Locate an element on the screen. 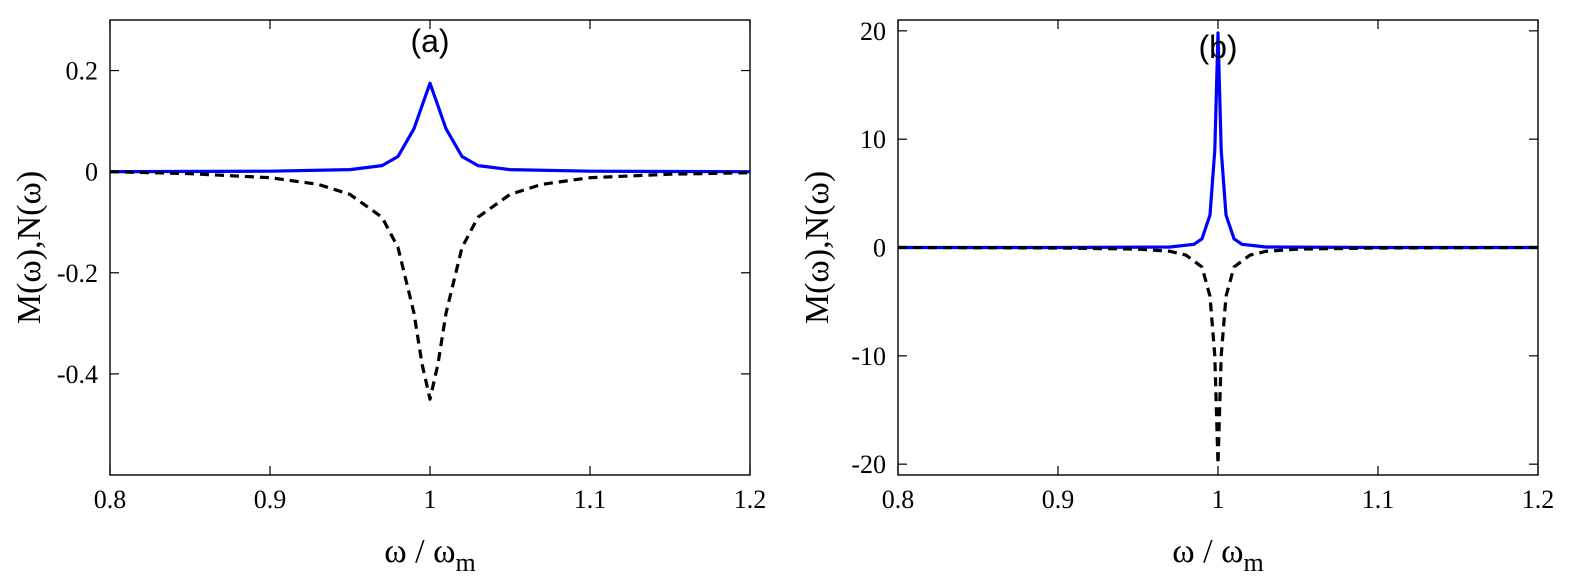 This screenshot has width=1593, height=576. y-tick-label: -10 is located at coordinates (868, 356).